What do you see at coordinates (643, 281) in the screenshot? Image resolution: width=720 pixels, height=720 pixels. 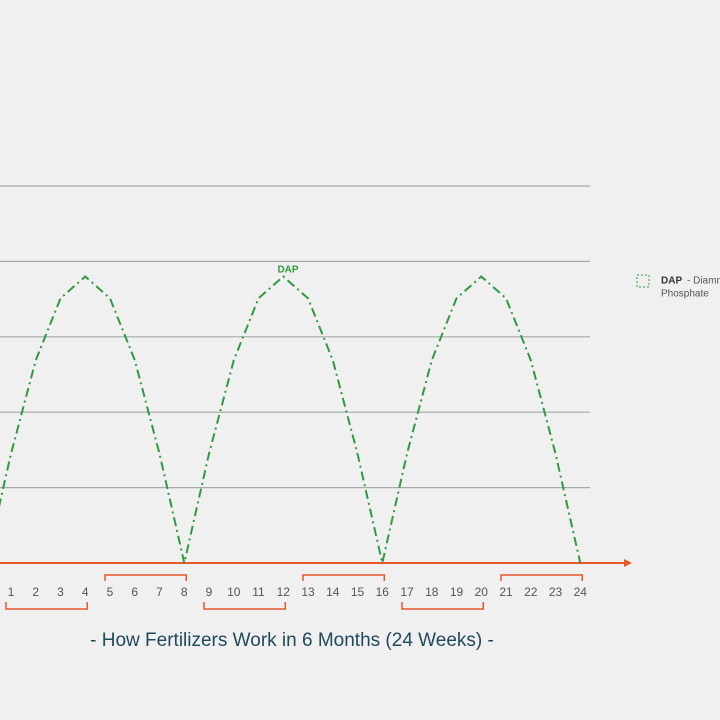 I see `legend-swatch` at bounding box center [643, 281].